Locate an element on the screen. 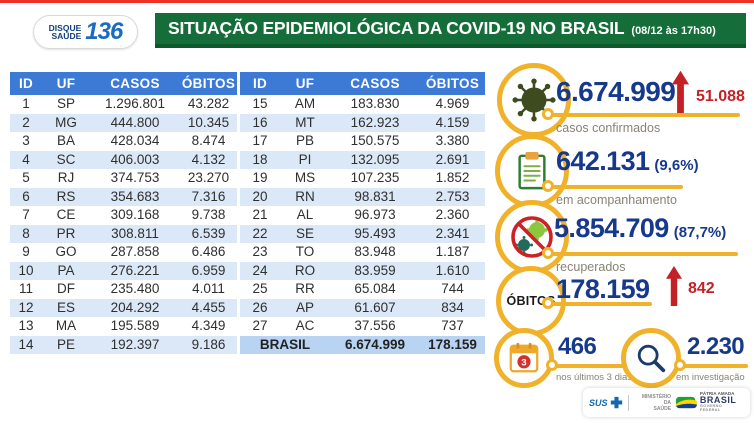  table-row: 8 PR 308.811 6.539 is located at coordinates (123, 233).